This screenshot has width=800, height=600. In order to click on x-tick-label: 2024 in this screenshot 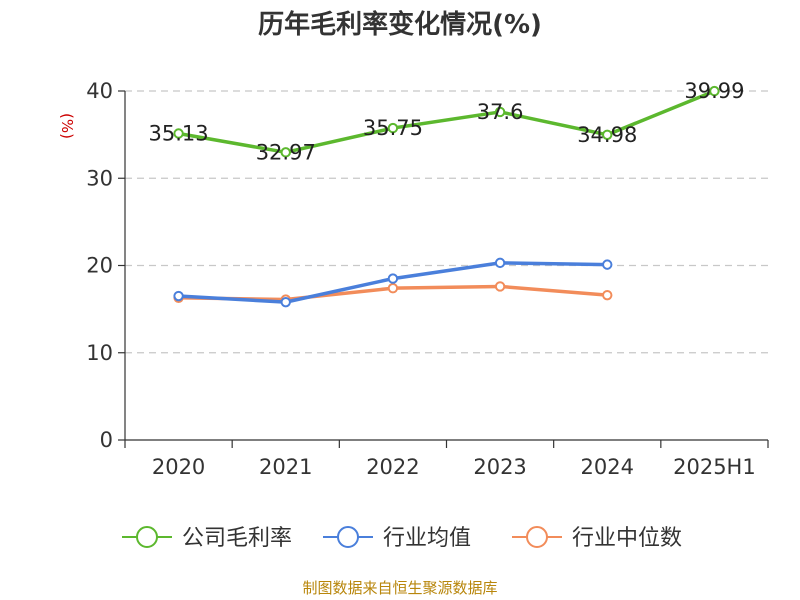, I will do `click(607, 467)`.